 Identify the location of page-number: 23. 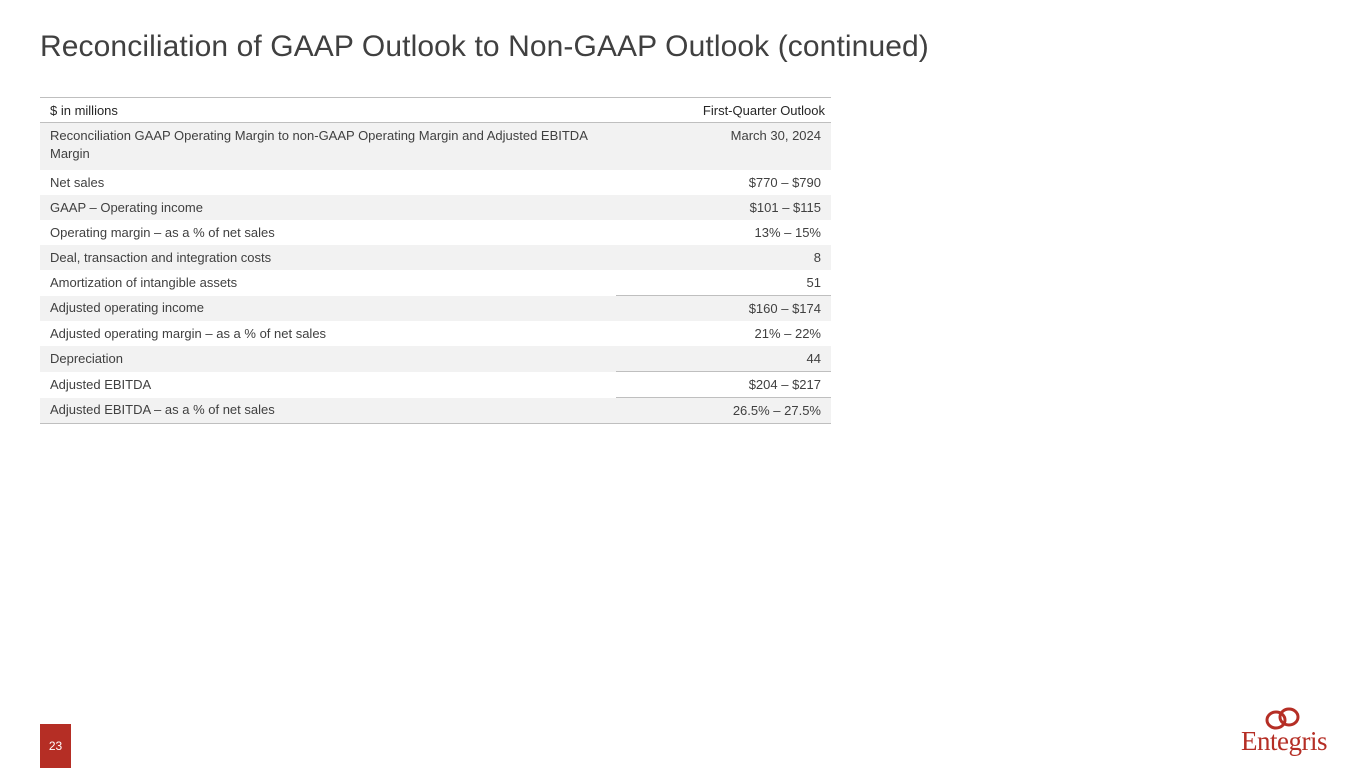
(55, 746).